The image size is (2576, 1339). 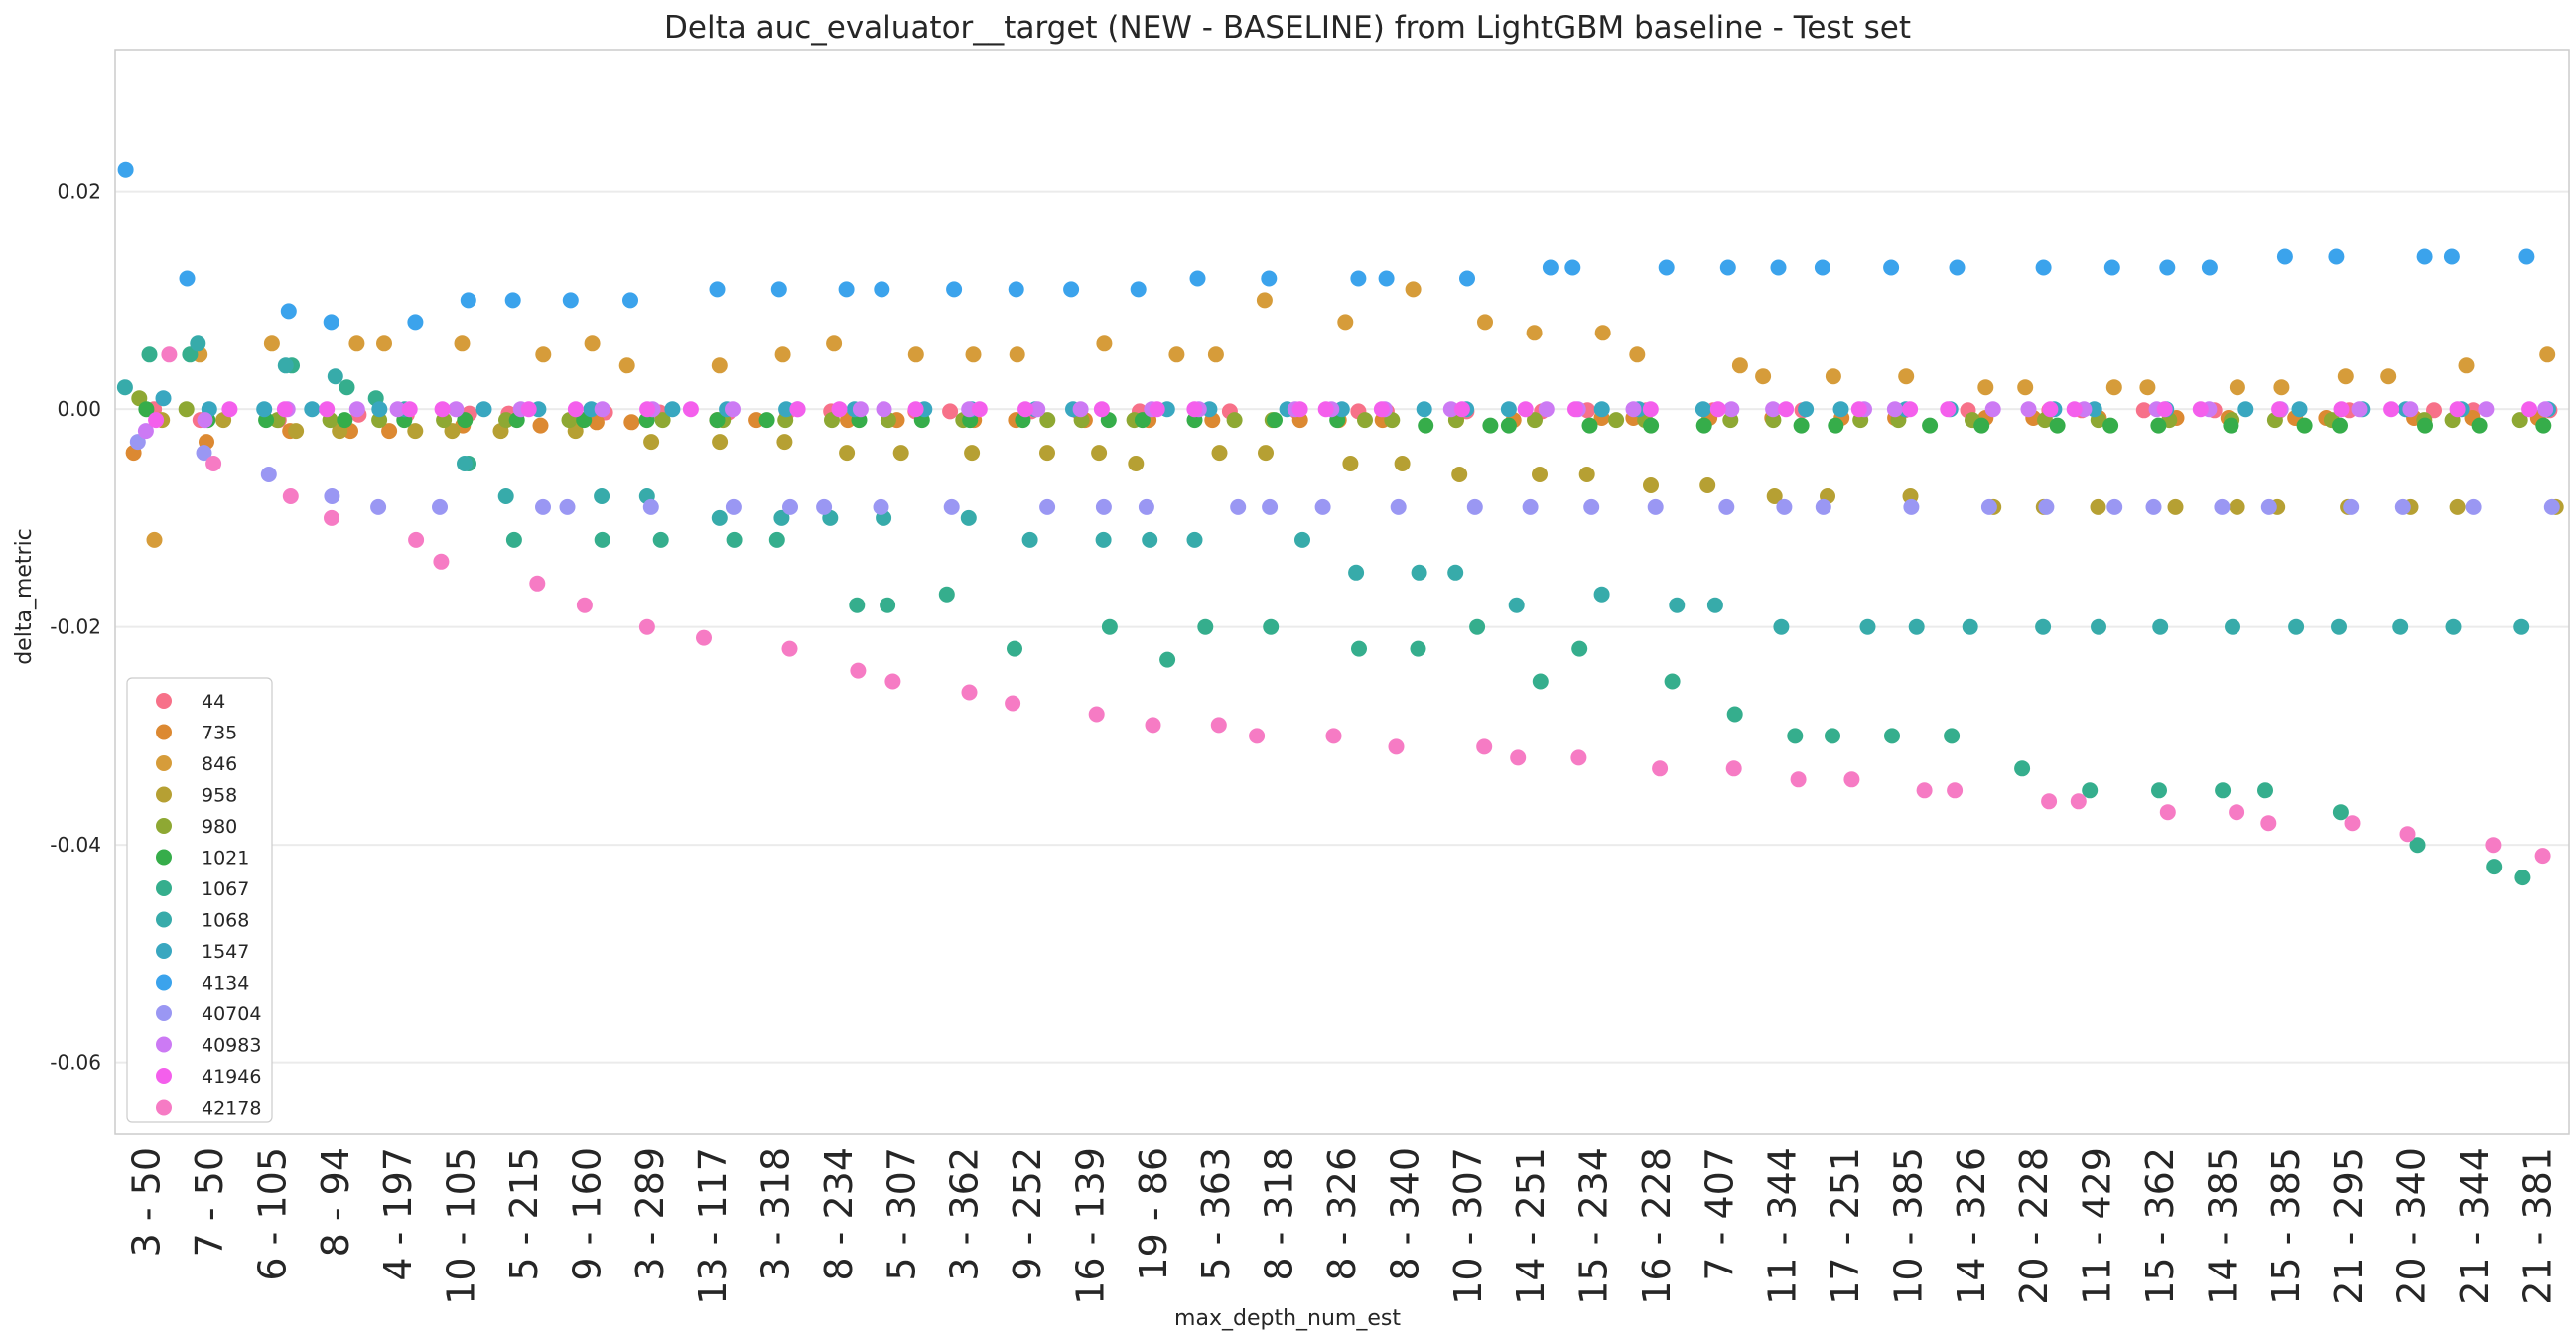 What do you see at coordinates (1657, 1226) in the screenshot?
I see `x-tick-label: 16 - 228` at bounding box center [1657, 1226].